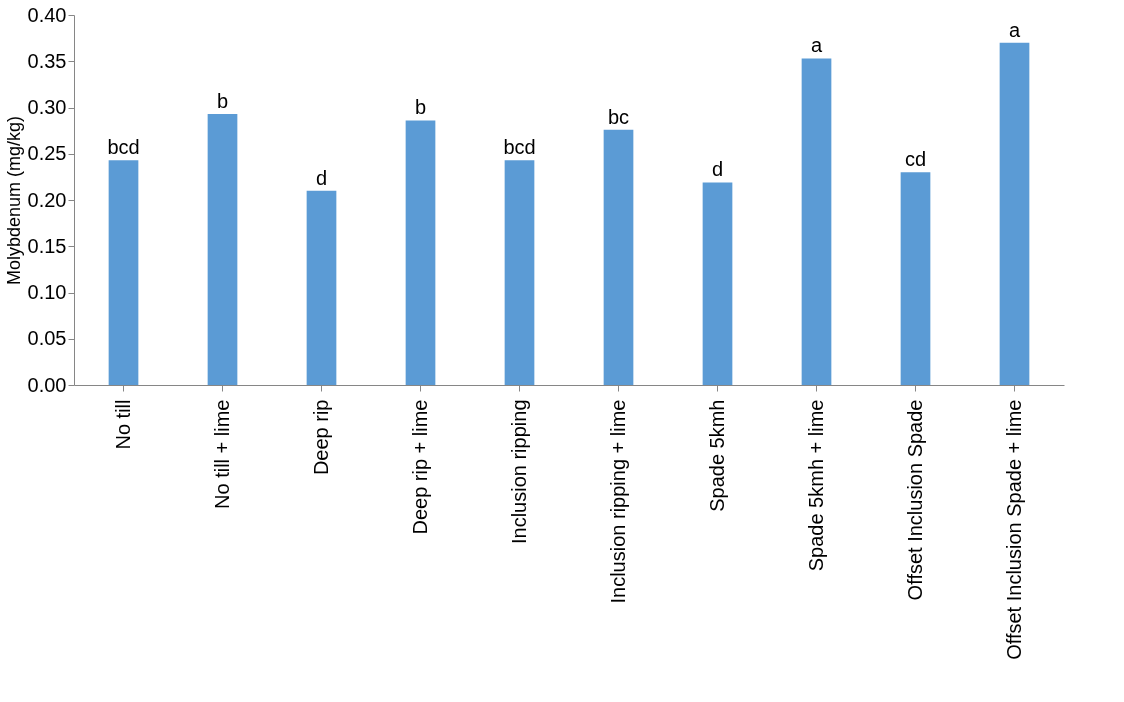 This screenshot has height=702, width=1124. Describe the element at coordinates (716, 455) in the screenshot. I see `x-tick-label: Spade 5kmh` at that location.